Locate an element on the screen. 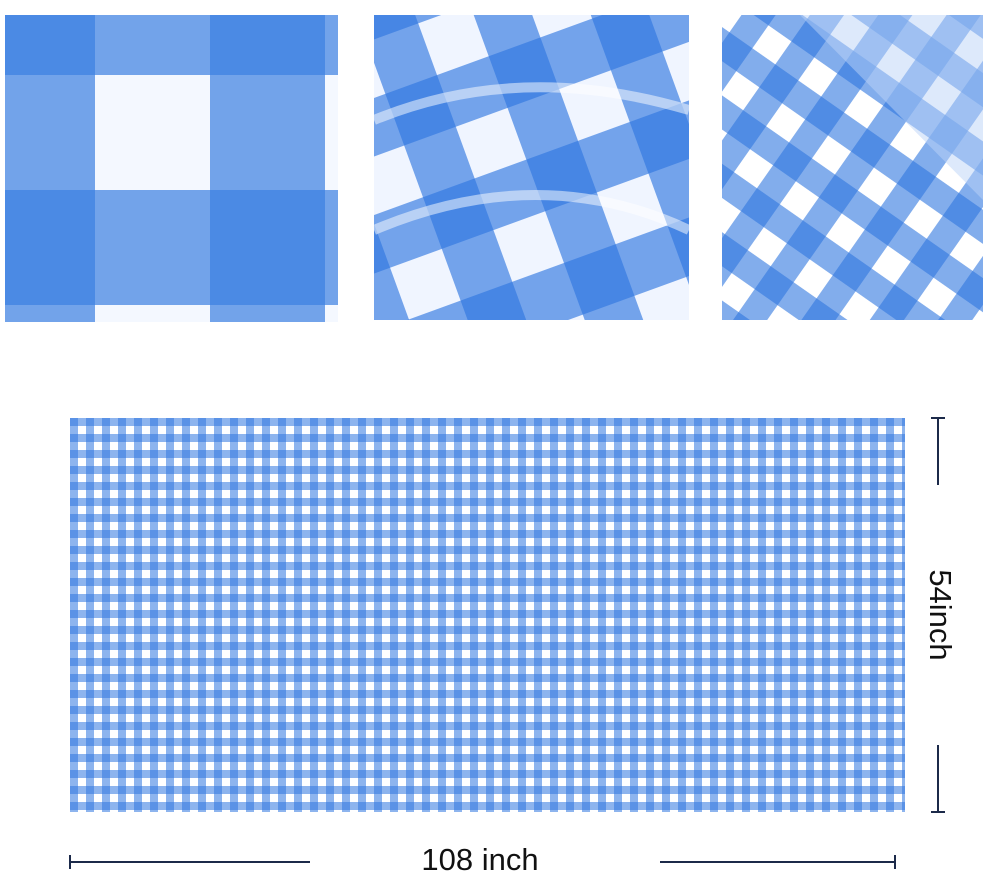  height-label: 54inch is located at coordinates (940, 614).